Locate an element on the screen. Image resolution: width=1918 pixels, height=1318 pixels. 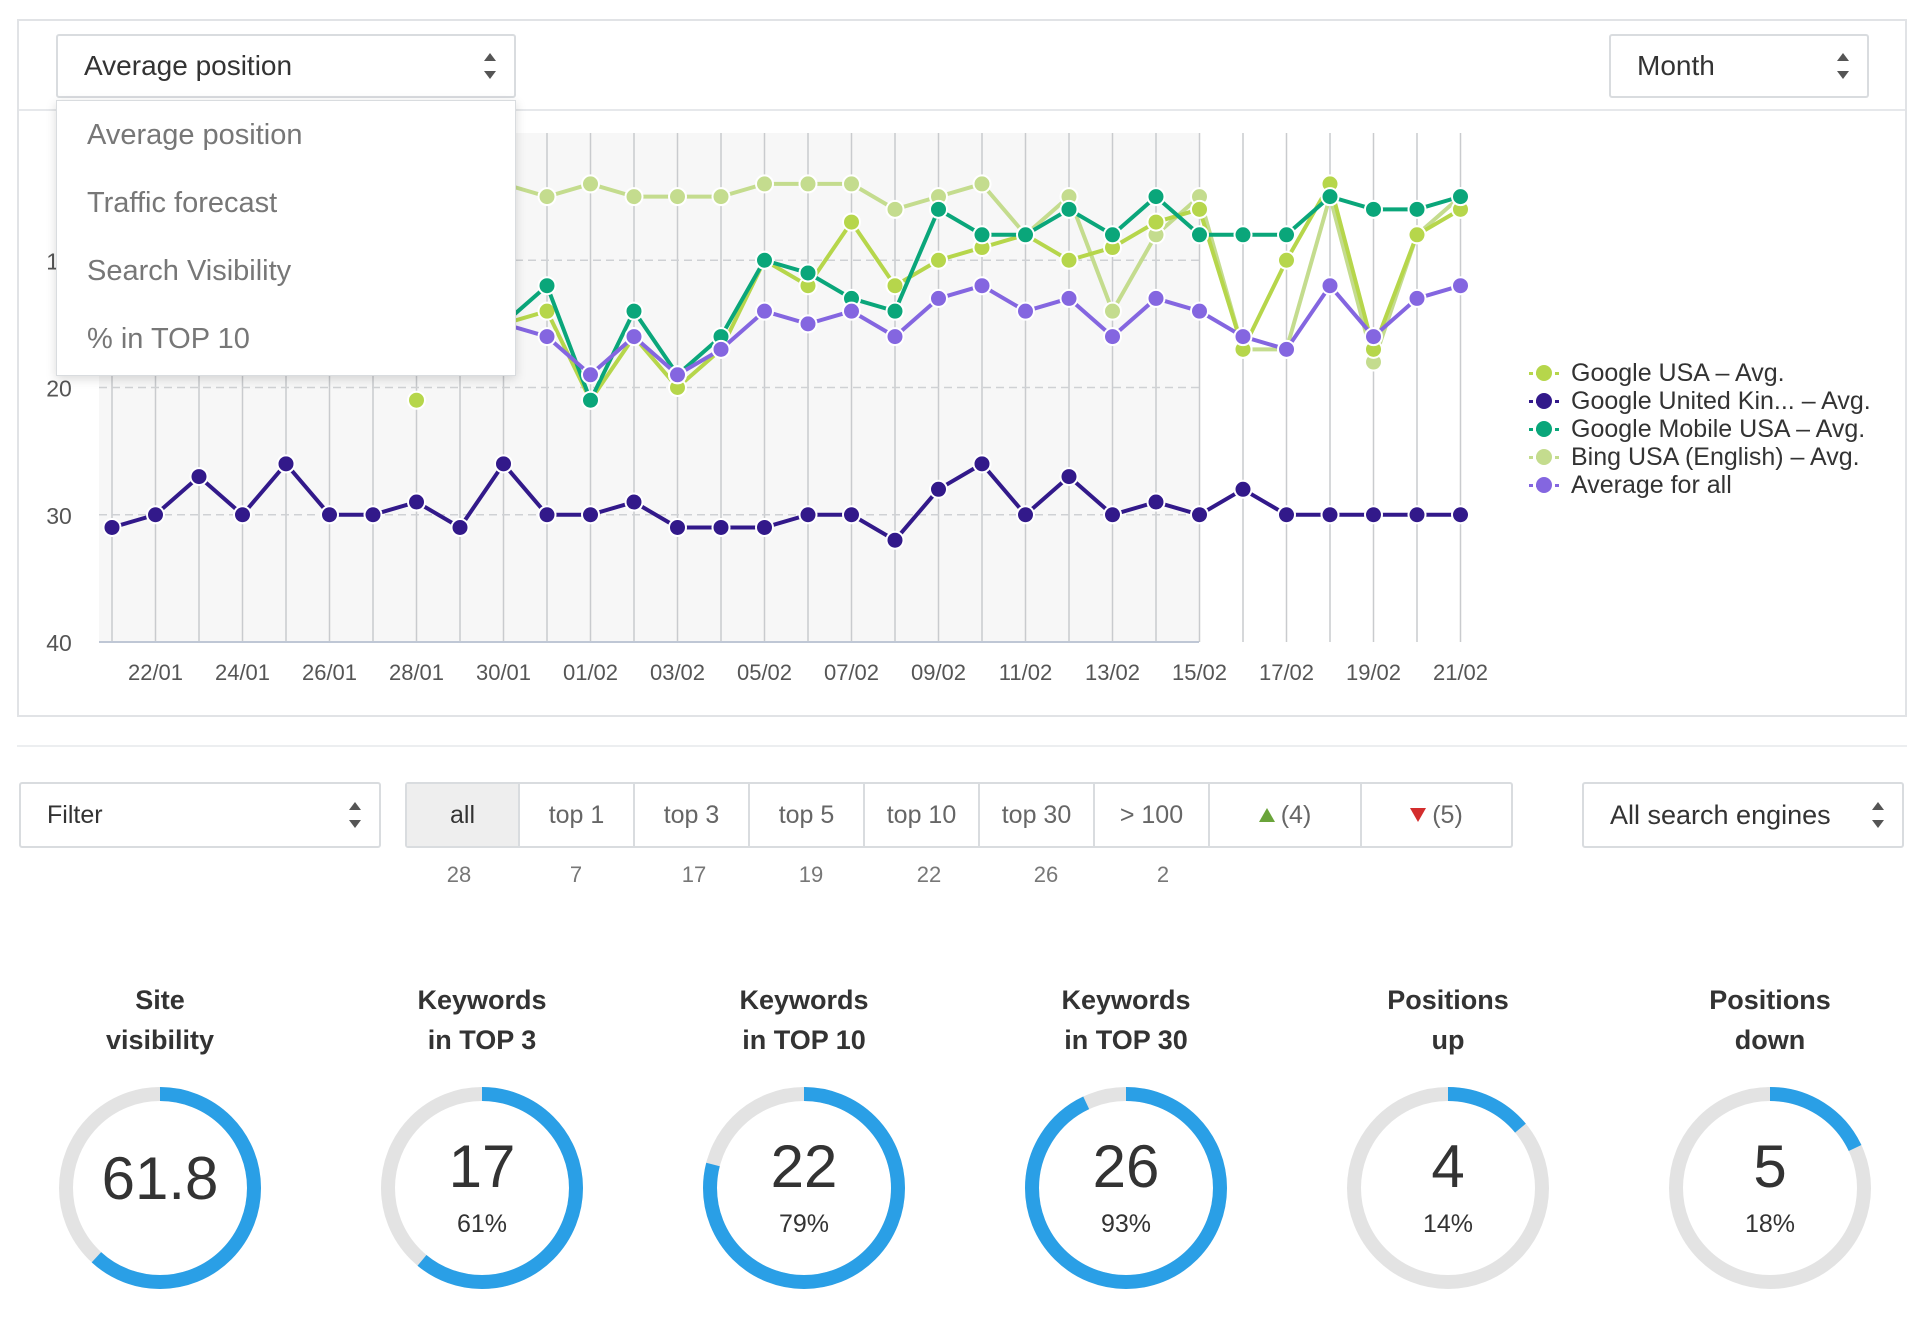
progress-ring: 17 61% is located at coordinates (482, 1188).